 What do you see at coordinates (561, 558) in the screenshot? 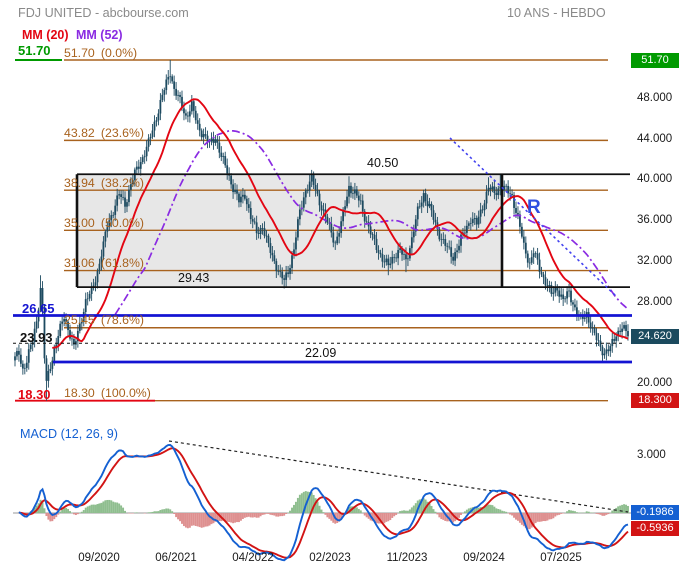
I see `x-axis-label: 07/2025` at bounding box center [561, 558].